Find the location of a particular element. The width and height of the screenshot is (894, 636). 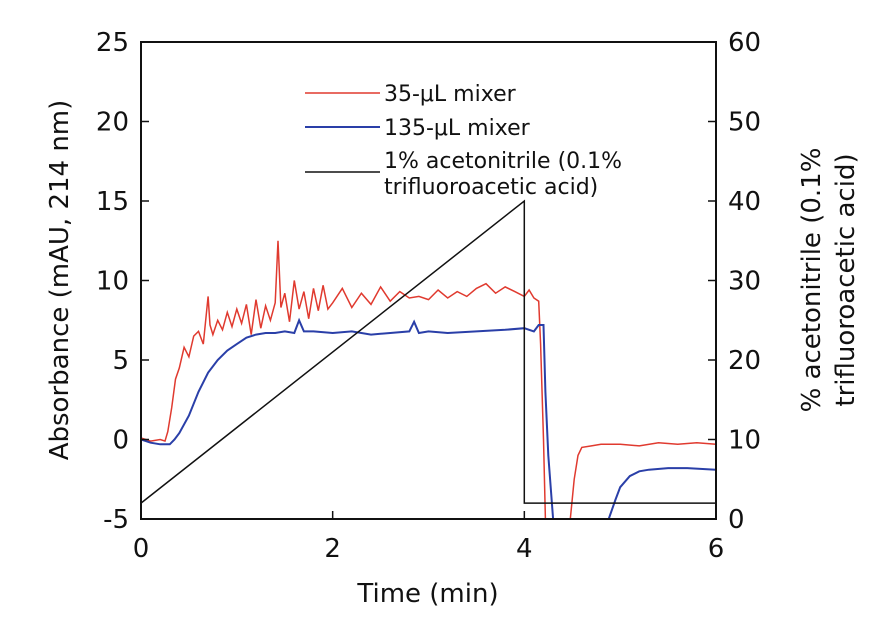

x-tick-label: 6 is located at coordinates (716, 549).